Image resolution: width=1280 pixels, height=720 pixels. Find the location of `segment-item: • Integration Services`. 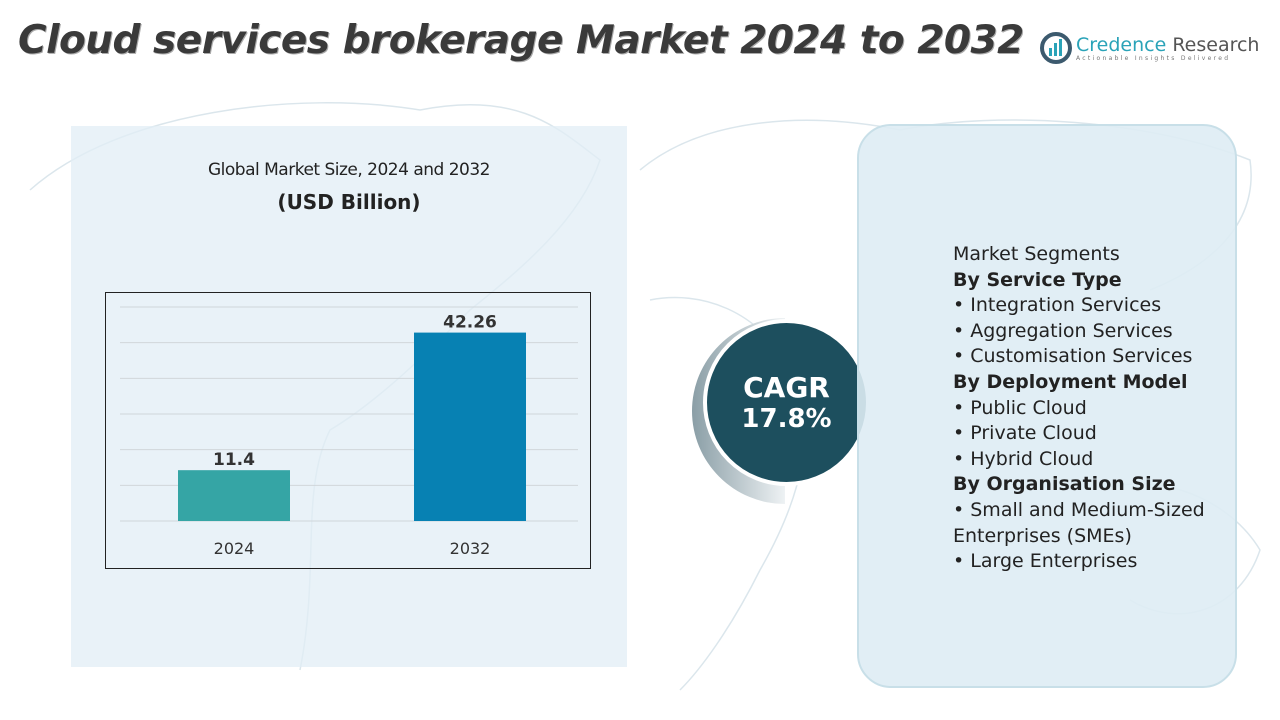

segment-item: • Integration Services is located at coordinates (1057, 305).